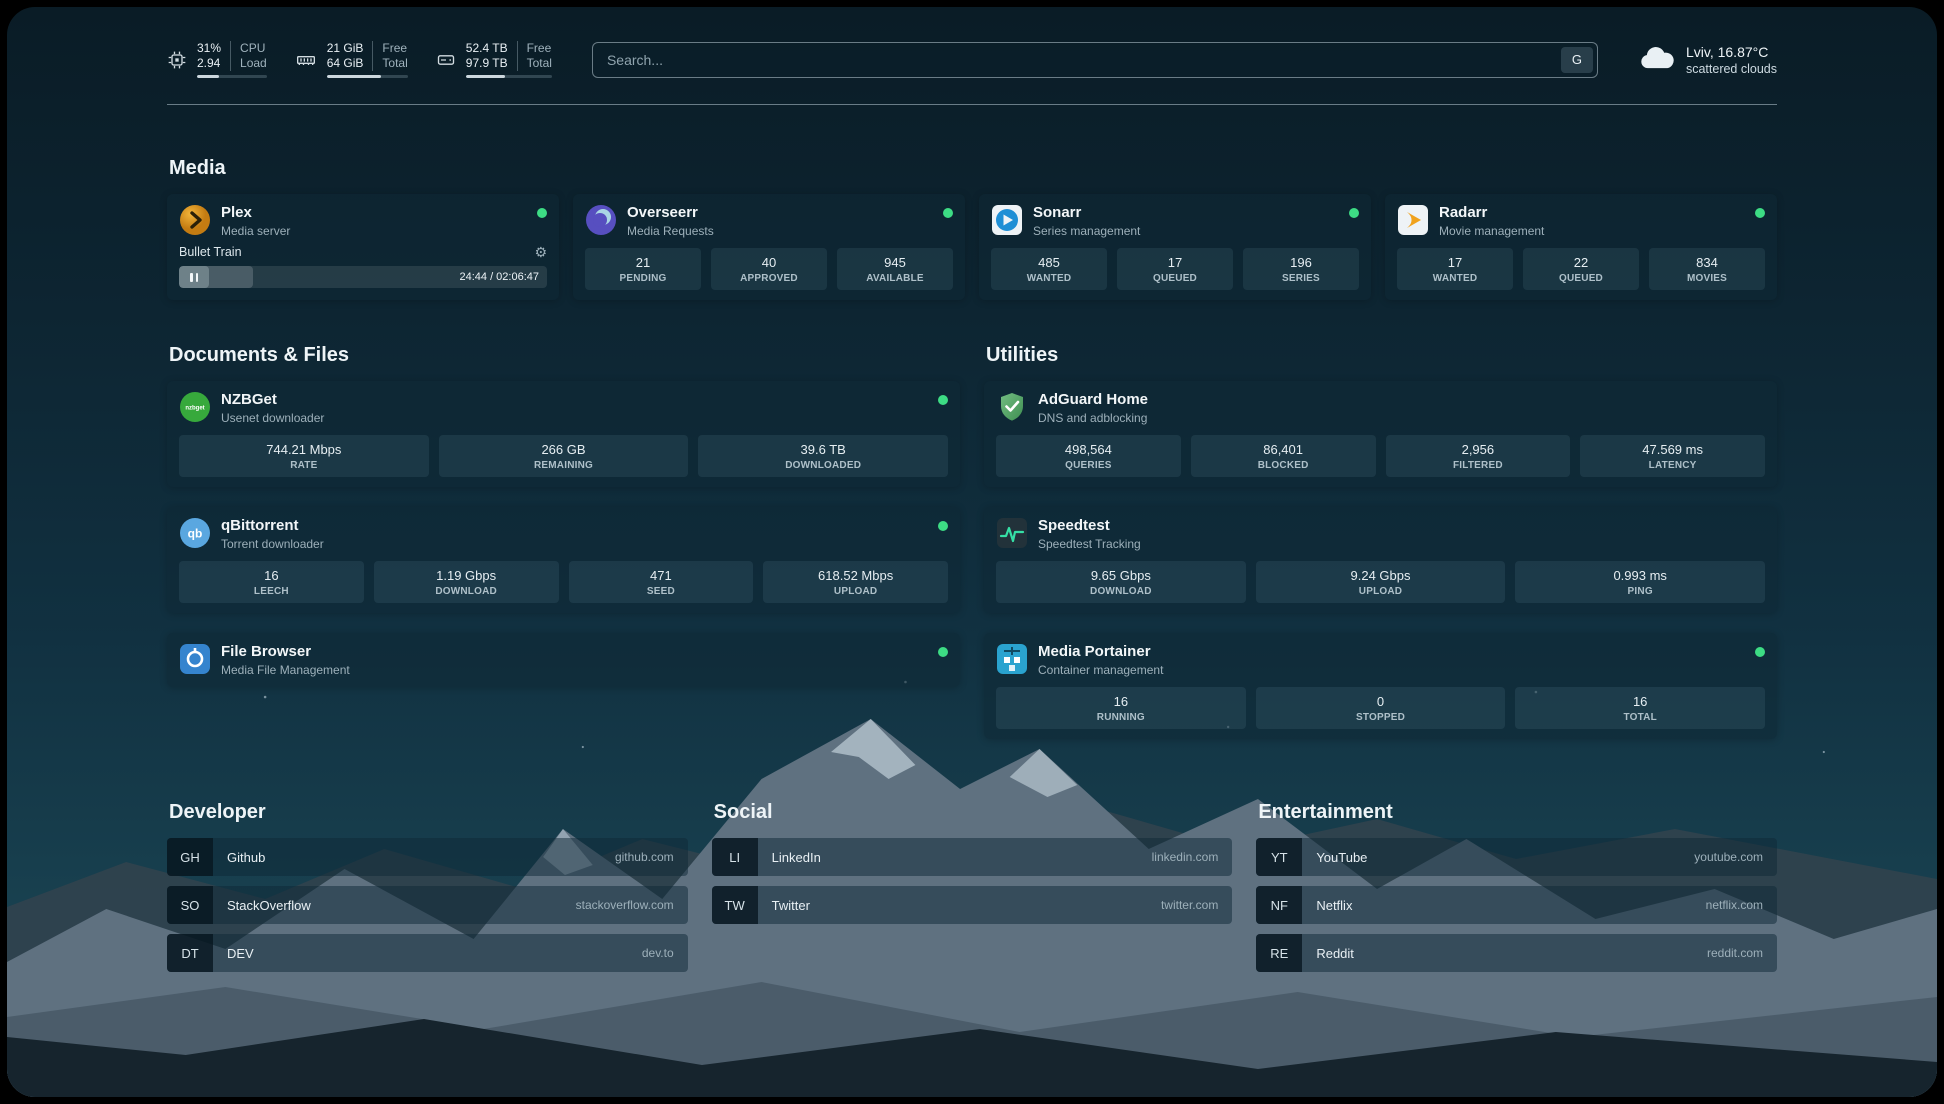 The height and width of the screenshot is (1104, 1944). What do you see at coordinates (1413, 220) in the screenshot?
I see `radarr-icon` at bounding box center [1413, 220].